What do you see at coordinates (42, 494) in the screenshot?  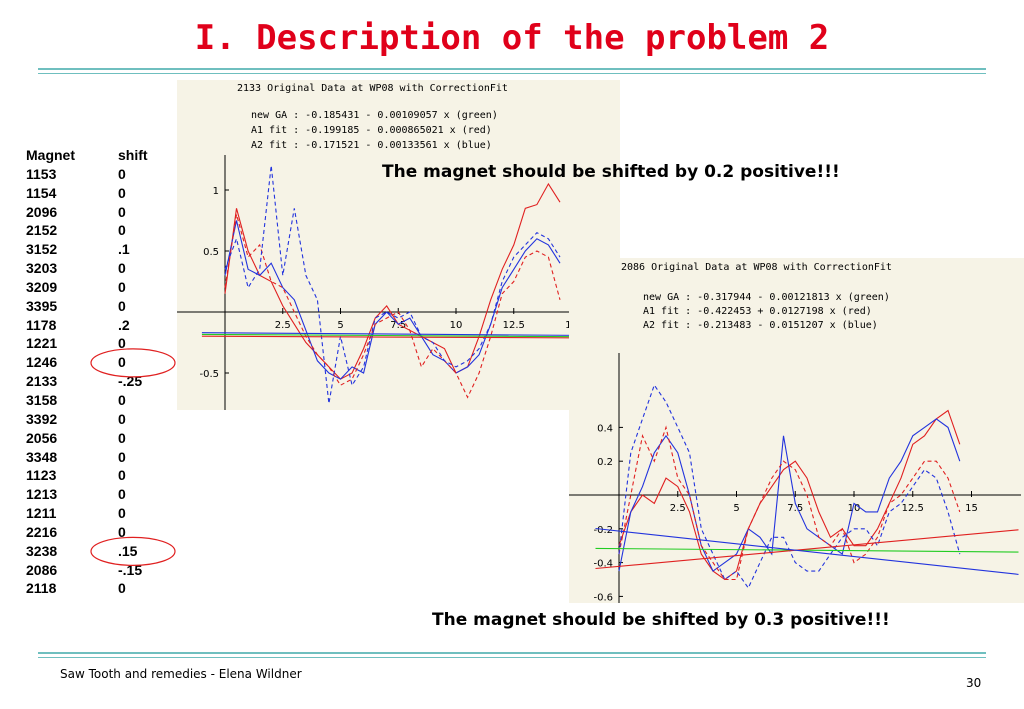 I see `magnet-id: 1213` at bounding box center [42, 494].